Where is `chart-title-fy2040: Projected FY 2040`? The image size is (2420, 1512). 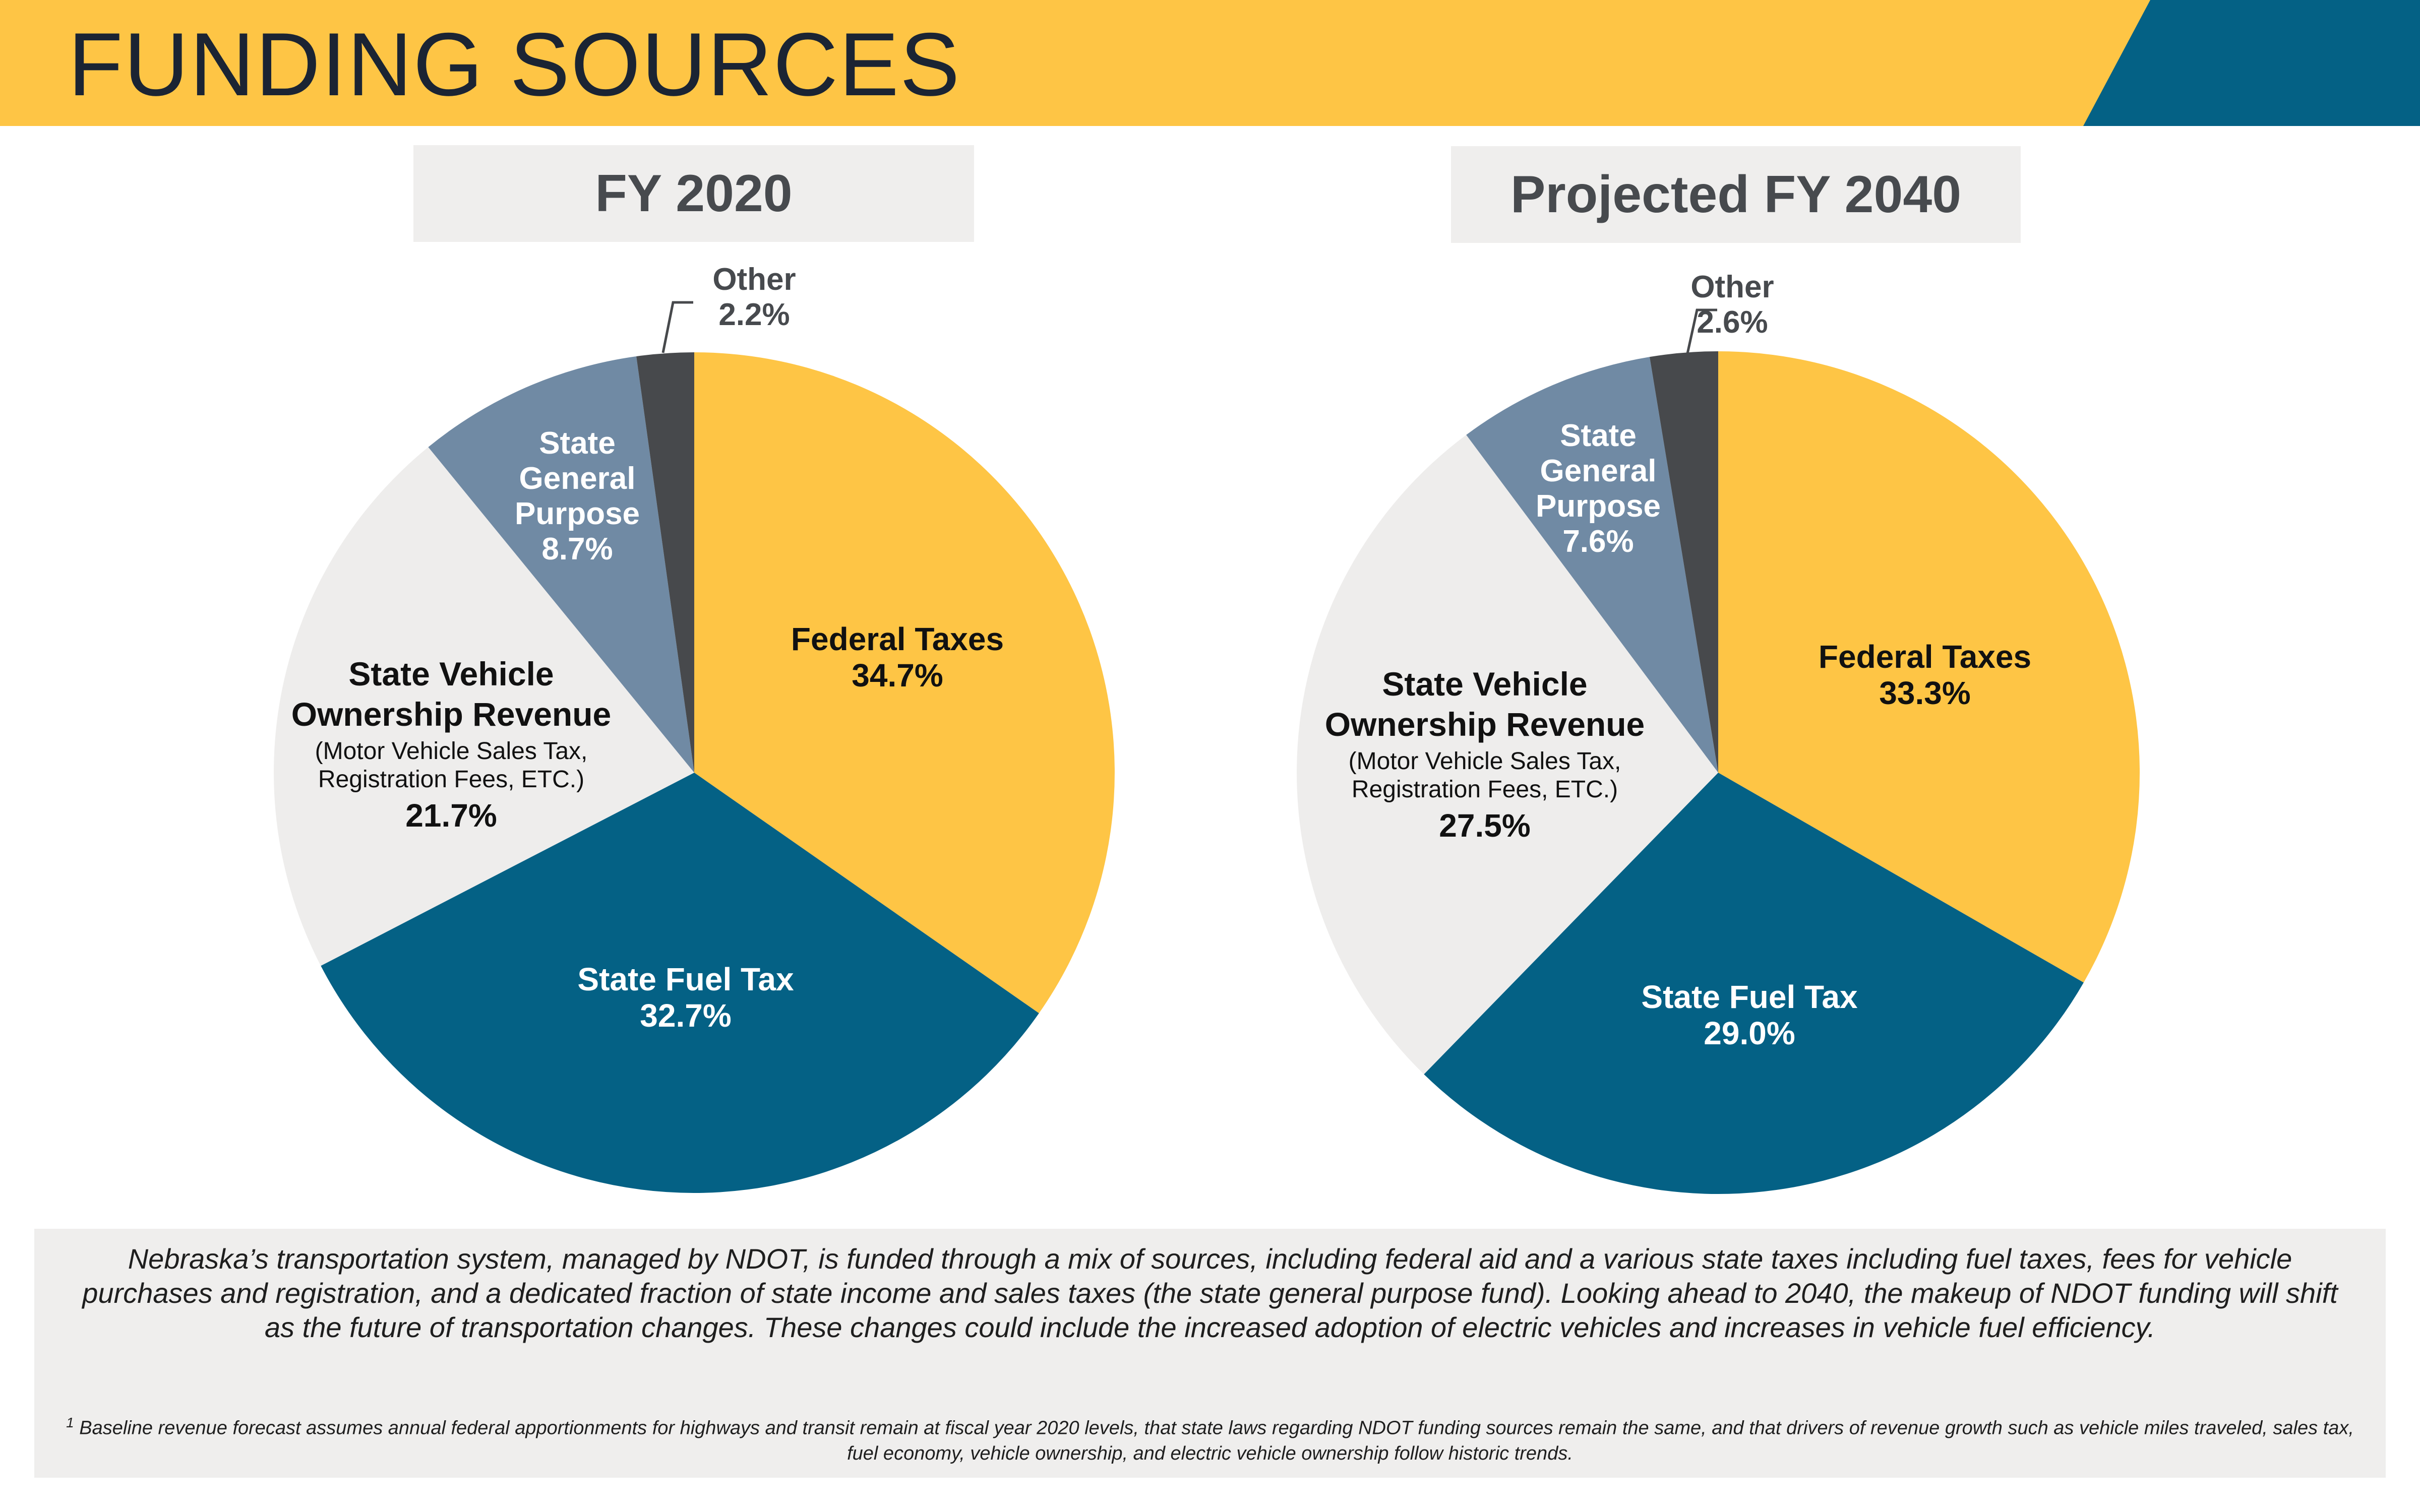
chart-title-fy2040: Projected FY 2040 is located at coordinates (1736, 194).